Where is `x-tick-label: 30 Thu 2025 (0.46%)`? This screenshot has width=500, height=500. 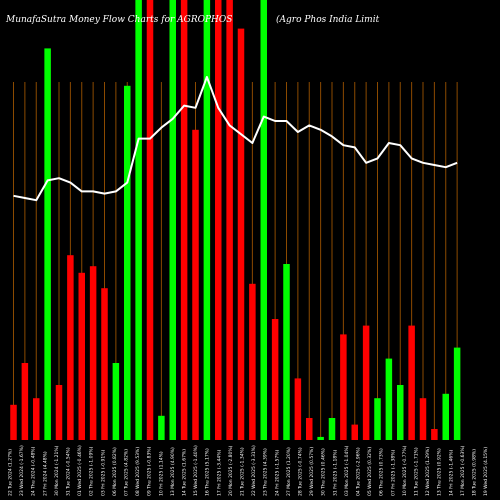 x-tick-label: 30 Thu 2025 (0.46%) is located at coordinates (324, 472).